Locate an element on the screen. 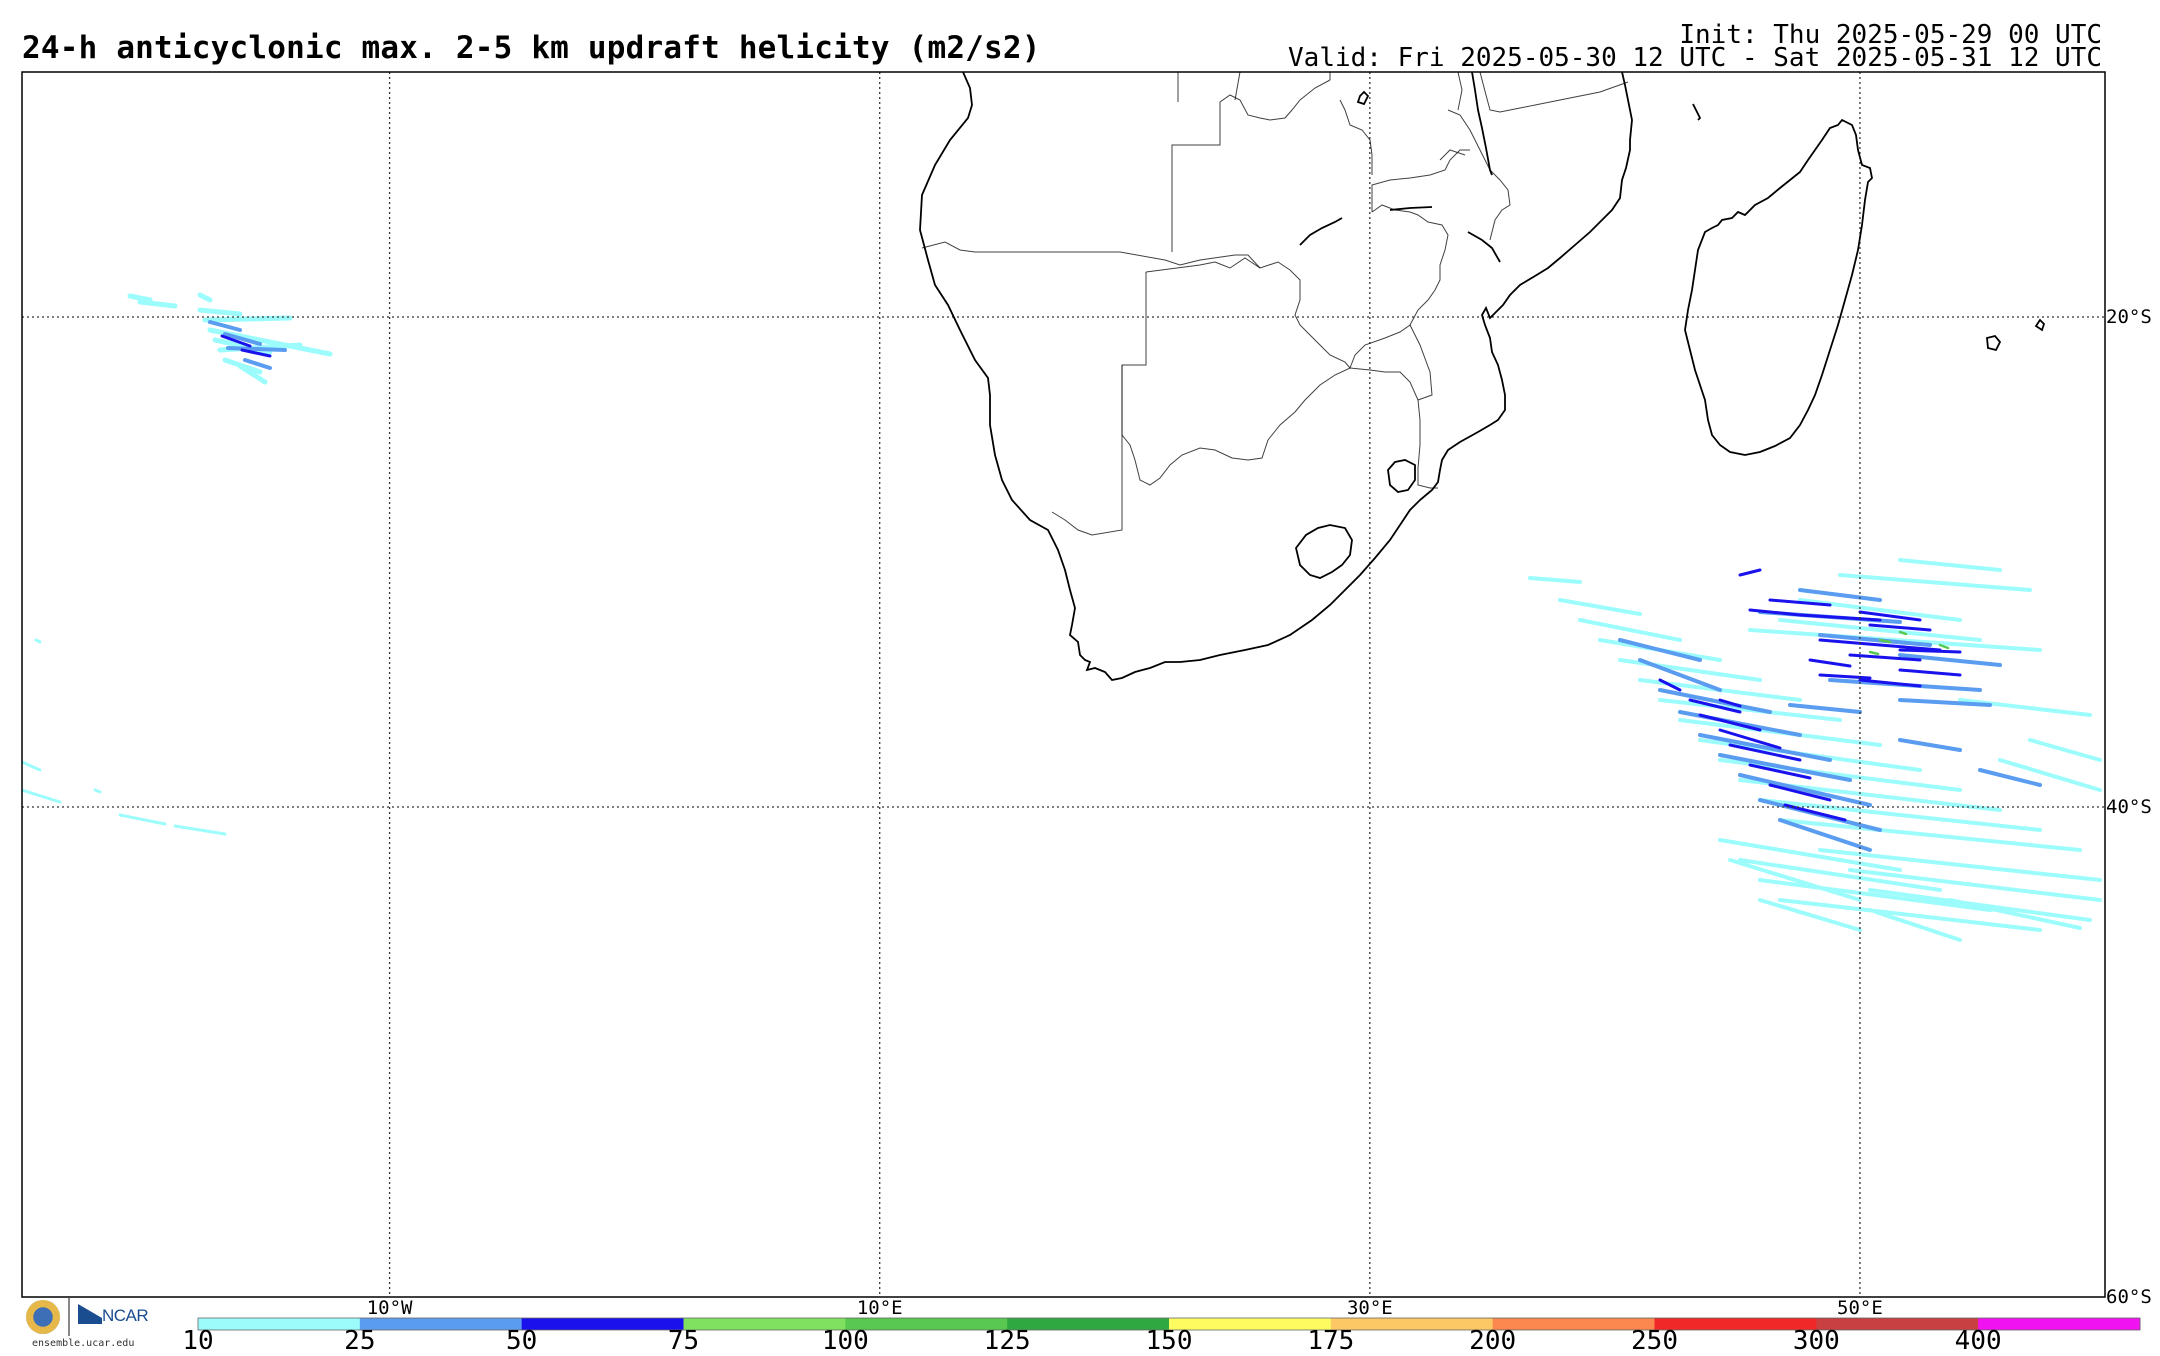 The width and height of the screenshot is (2160, 1356). latitude-labels: 20°S 40°S 60°S is located at coordinates (2129, 807).